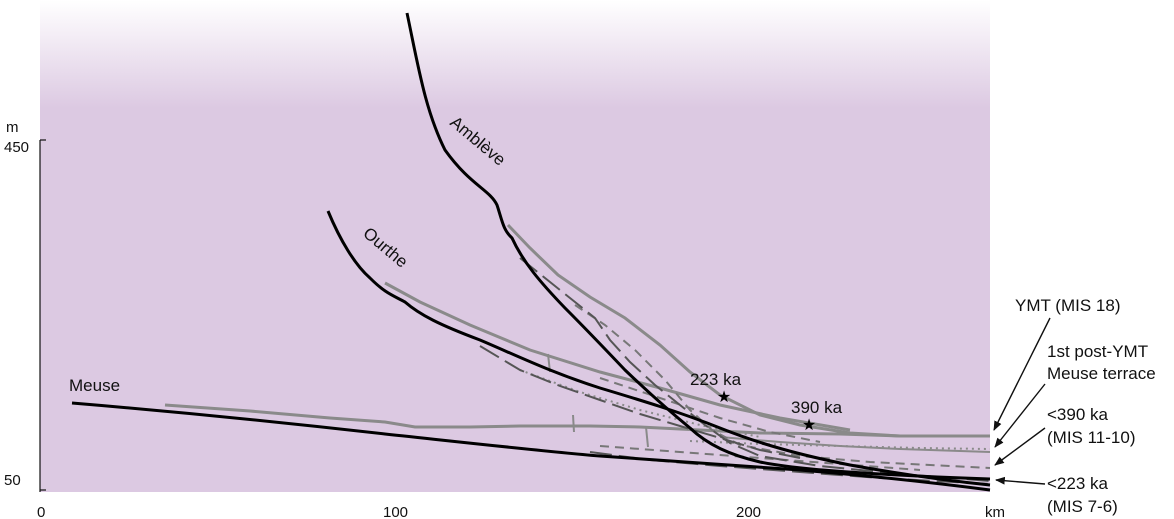  Describe the element at coordinates (817, 407) in the screenshot. I see `age-label-390: 390 ka` at that location.